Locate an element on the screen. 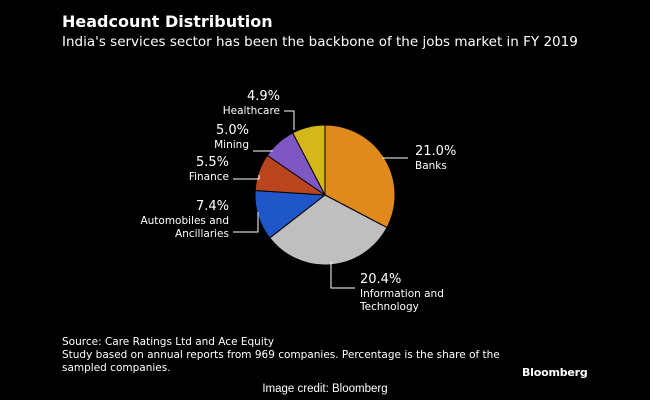 This screenshot has width=650, height=400. category-label-automobiles-and-ancillaries-line-1: Automobiles and is located at coordinates (184, 221).